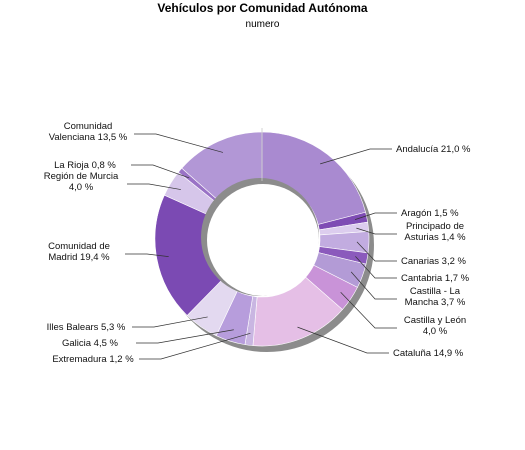 Image resolution: width=525 pixels, height=450 pixels. Describe the element at coordinates (90, 343) in the screenshot. I see `slice-label: Galicia 4,5 %` at that location.